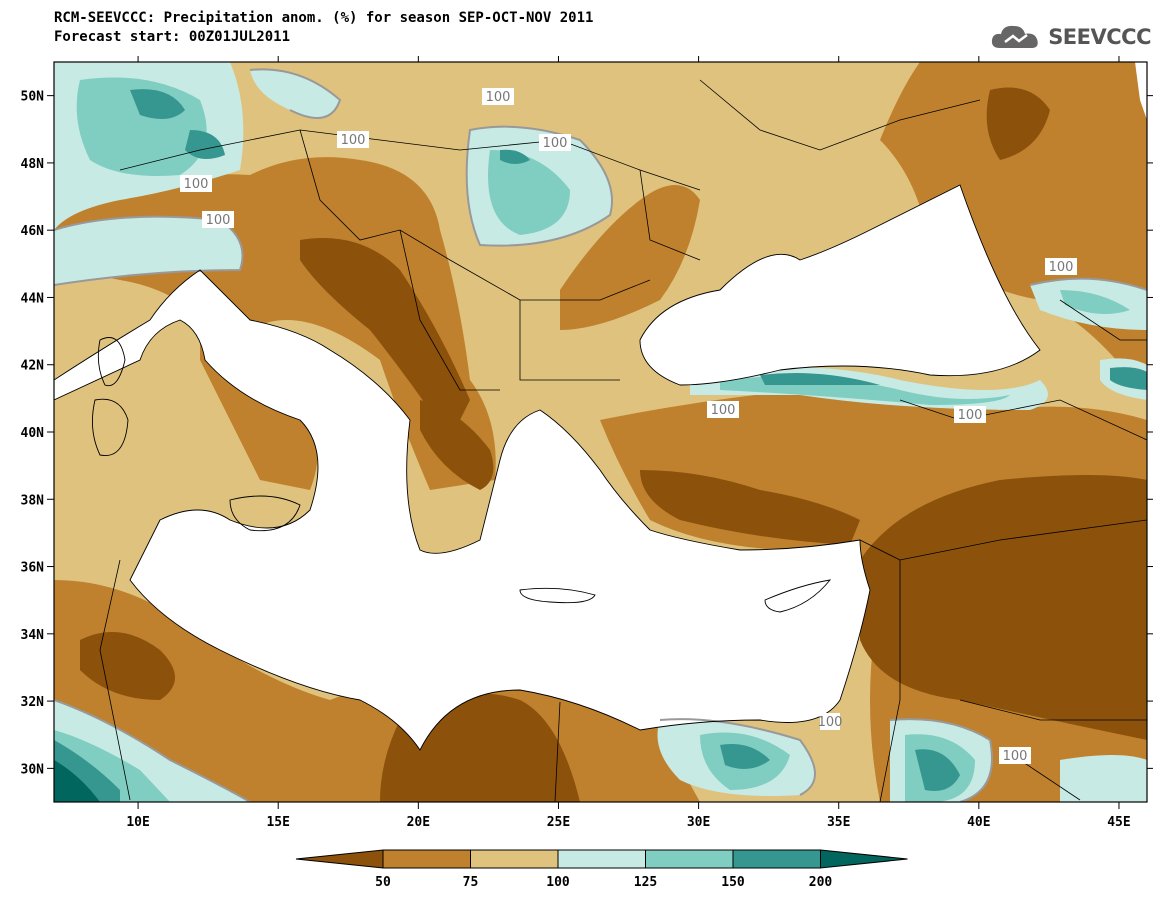 Image resolution: width=1165 pixels, height=907 pixels. What do you see at coordinates (1141, 91) in the screenshot?
I see `caspian-sea` at bounding box center [1141, 91].